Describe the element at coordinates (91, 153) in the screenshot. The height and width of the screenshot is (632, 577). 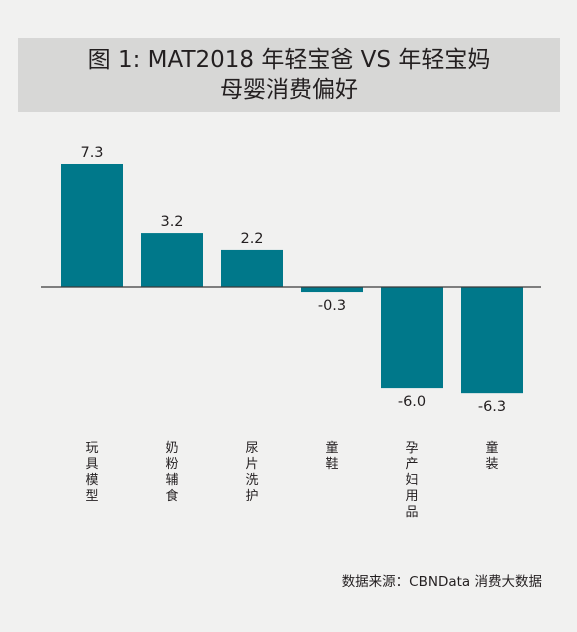
I see `data-label: 7.3` at that location.